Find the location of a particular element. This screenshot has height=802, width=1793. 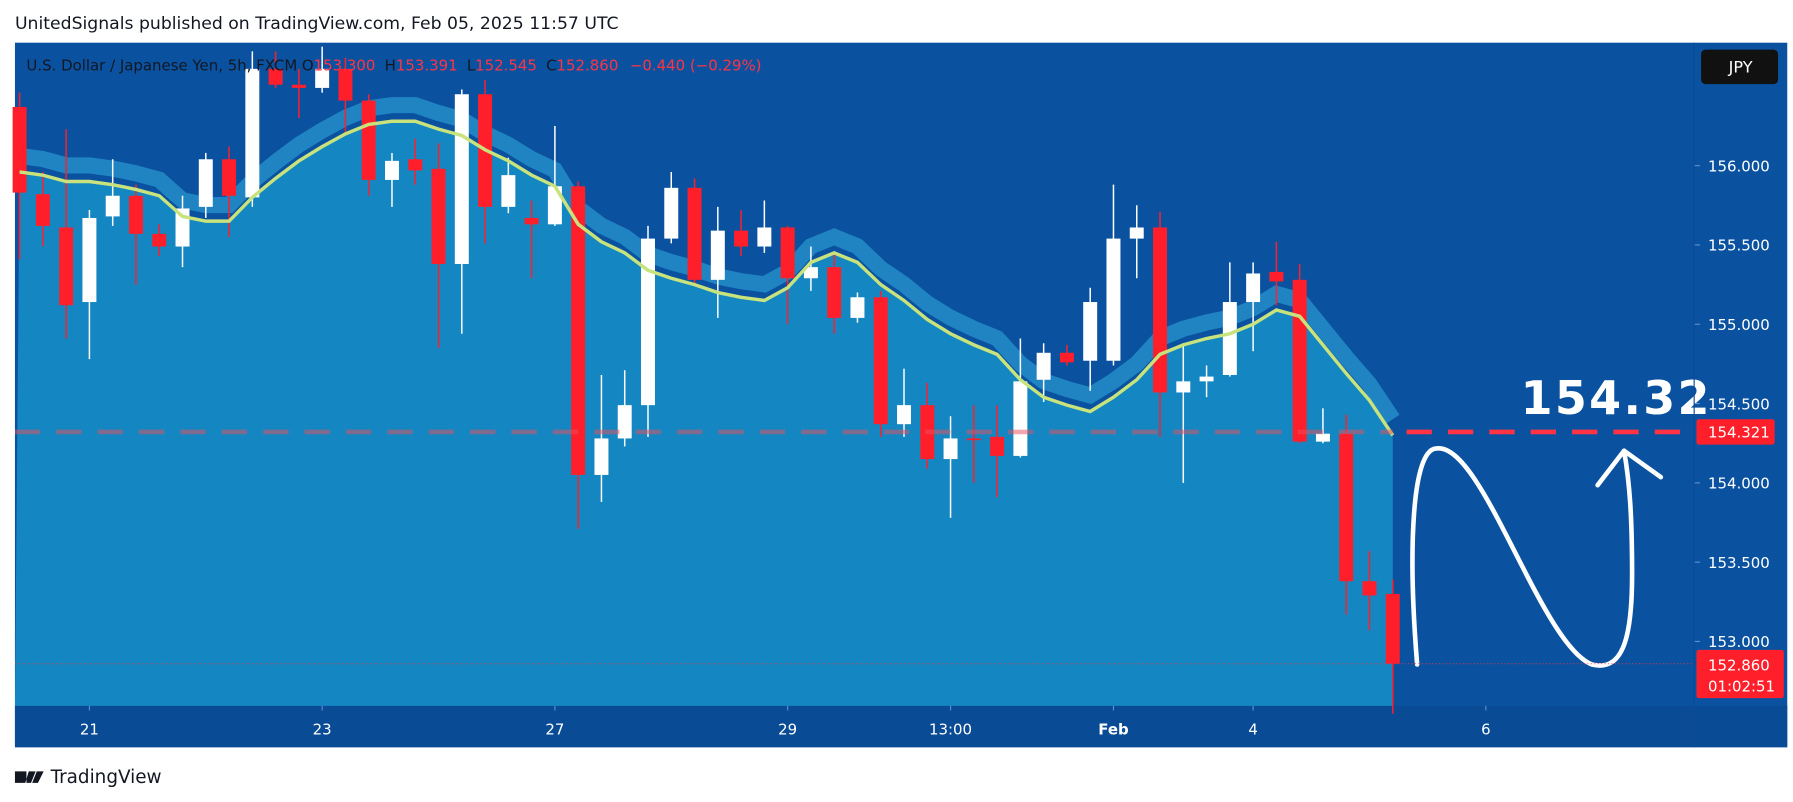

ohlc-value: 152.545 is located at coordinates (506, 65).